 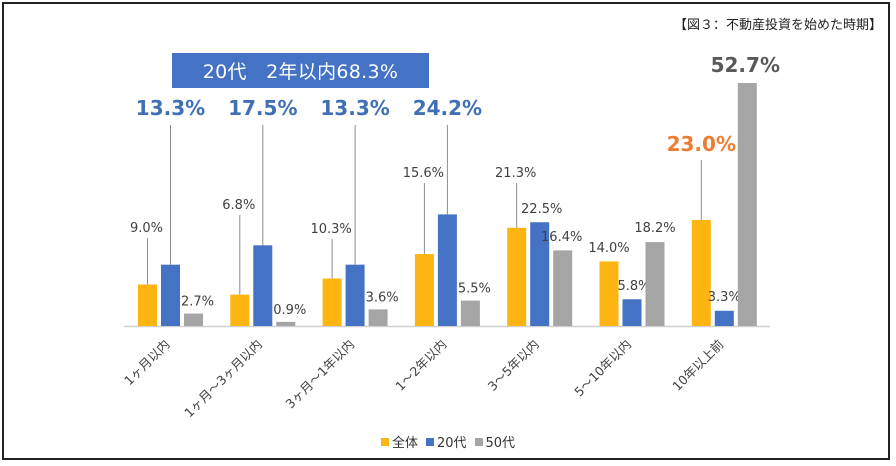 I want to click on data-label: 17.5%, so click(x=262, y=108).